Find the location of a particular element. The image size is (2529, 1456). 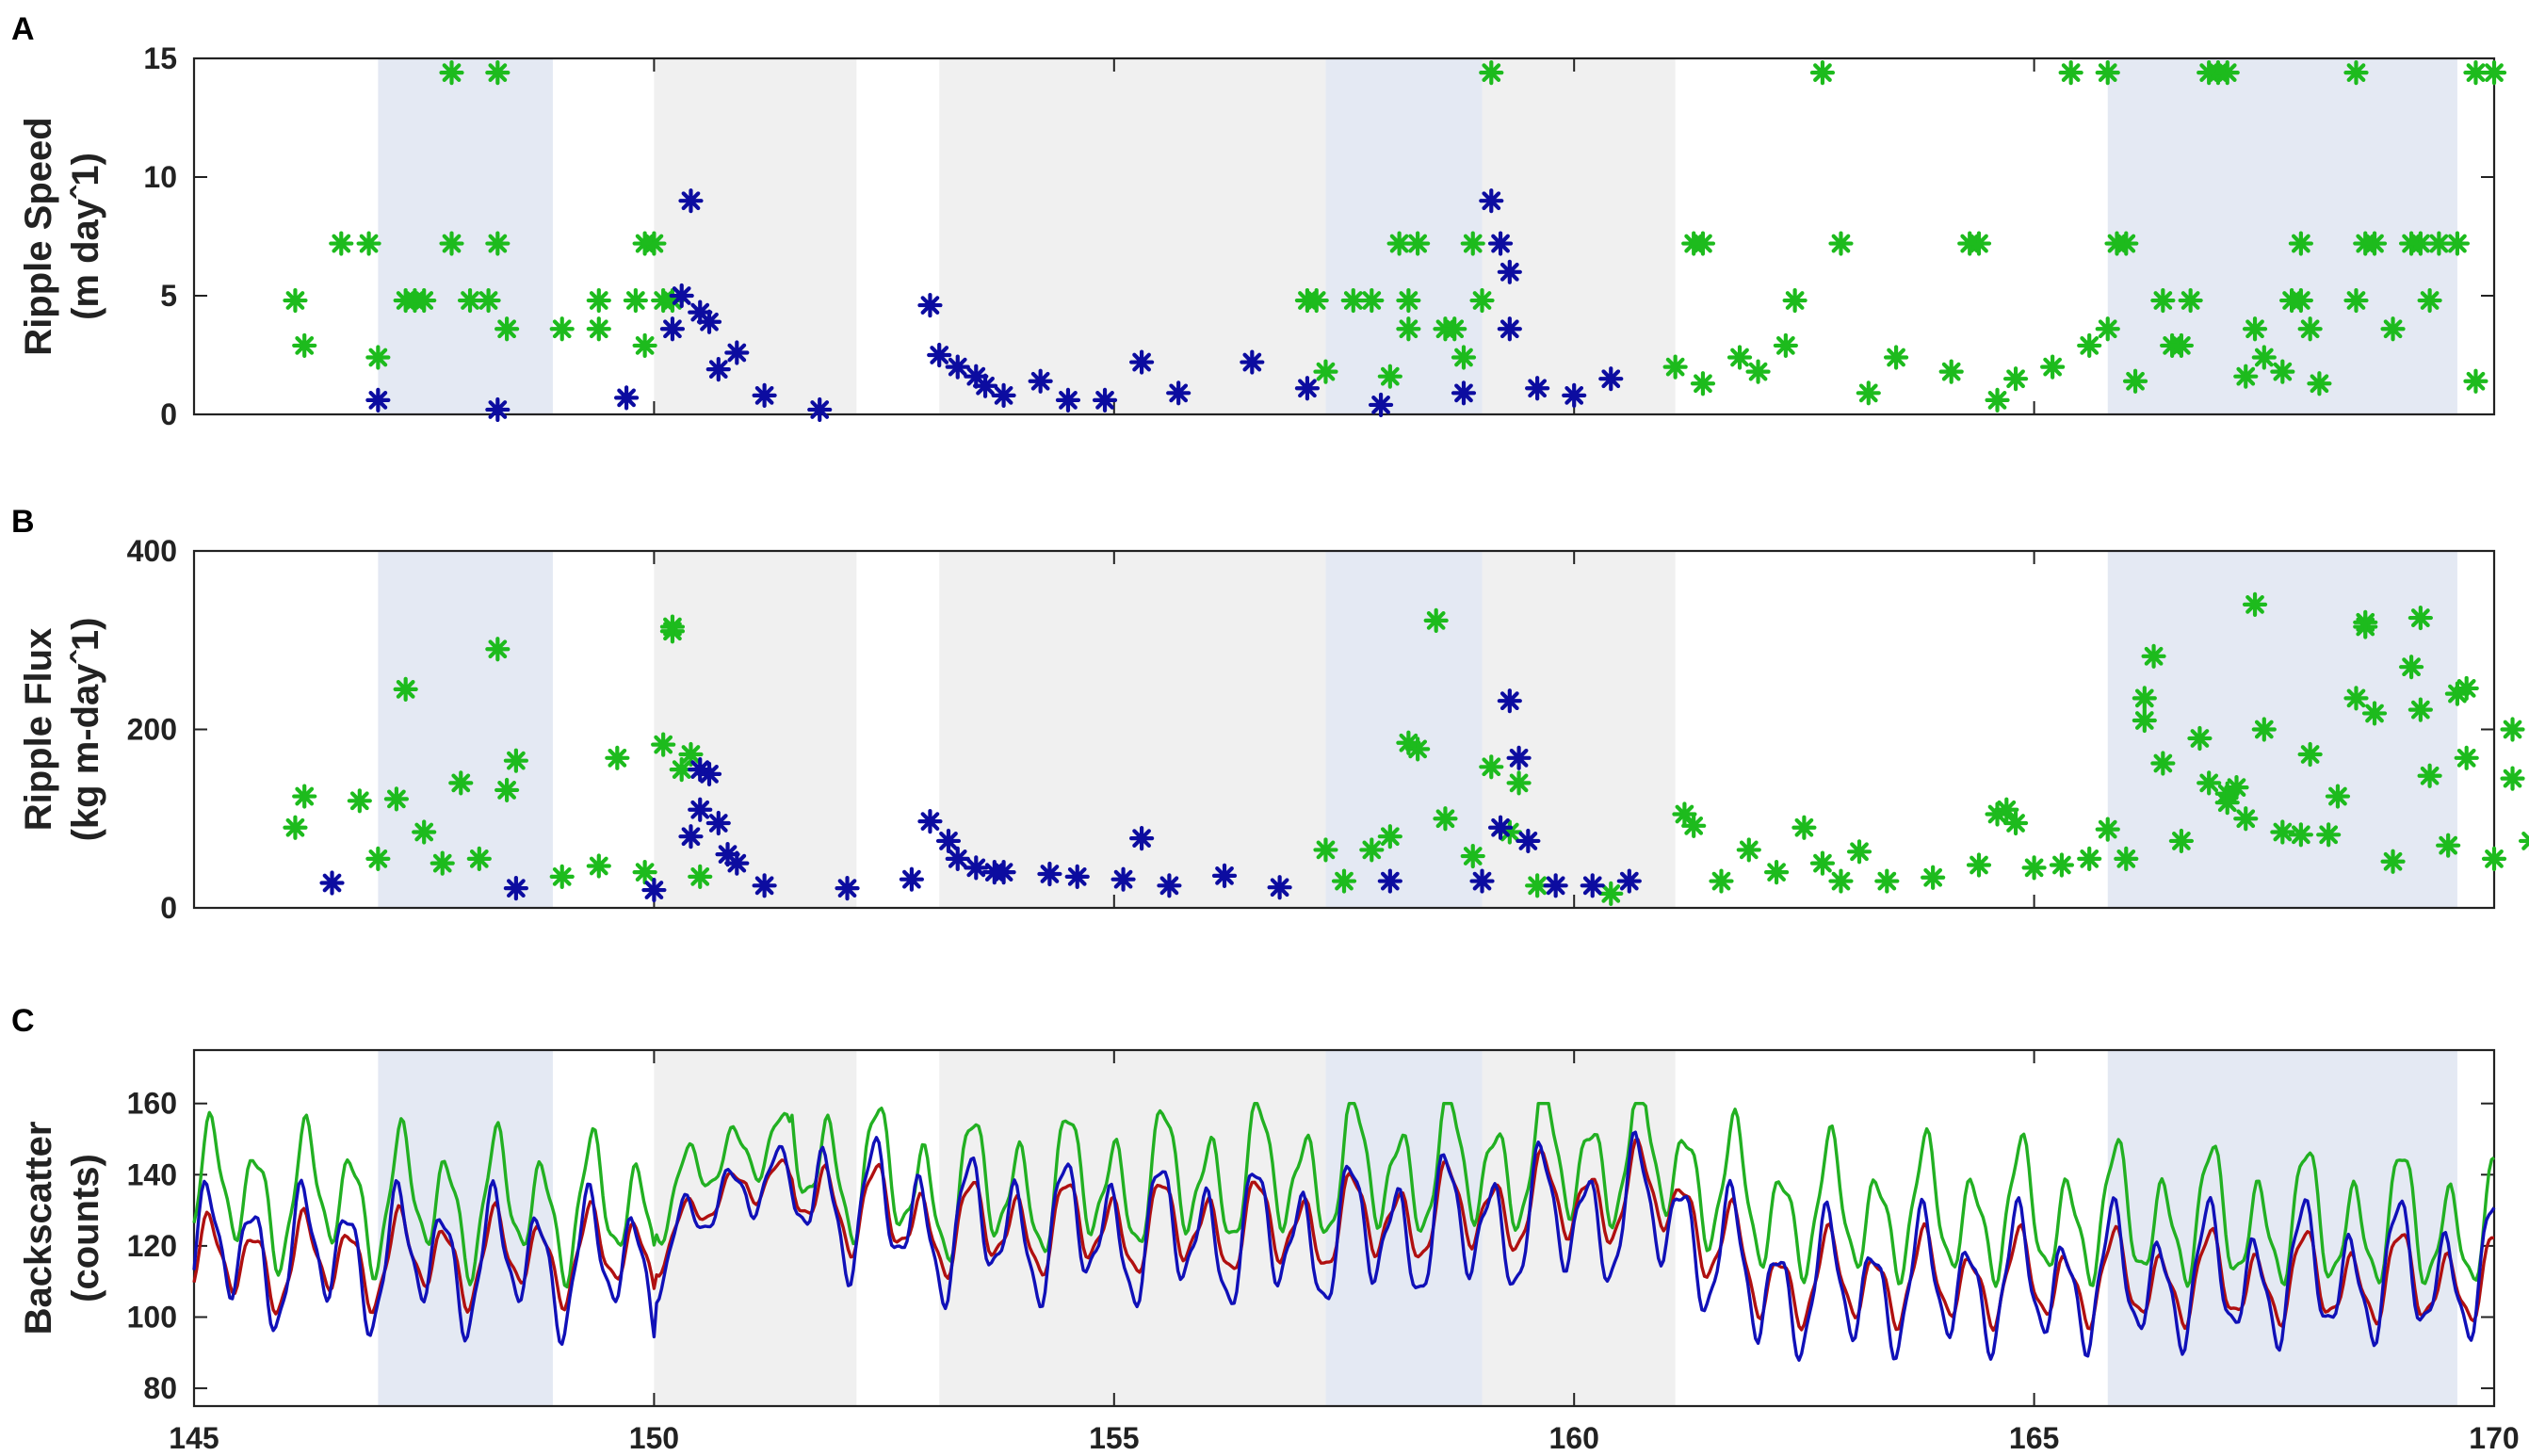

x-tick-label: 155 is located at coordinates (1114, 1438).